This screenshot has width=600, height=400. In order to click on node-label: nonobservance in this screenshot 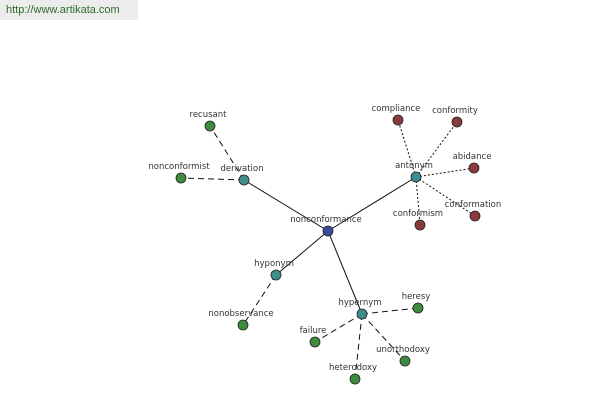, I will do `click(240, 314)`.